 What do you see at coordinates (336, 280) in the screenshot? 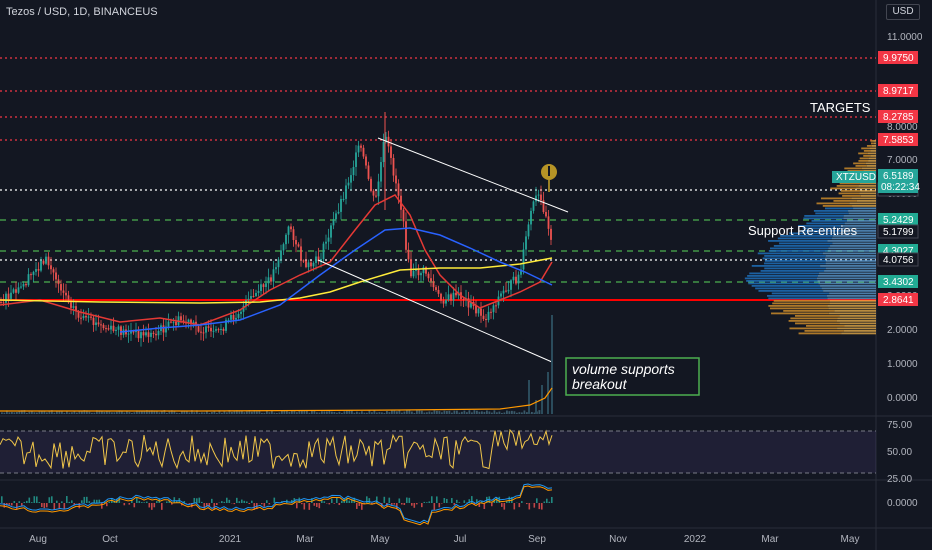
I see `sma-blue-line` at bounding box center [336, 280].